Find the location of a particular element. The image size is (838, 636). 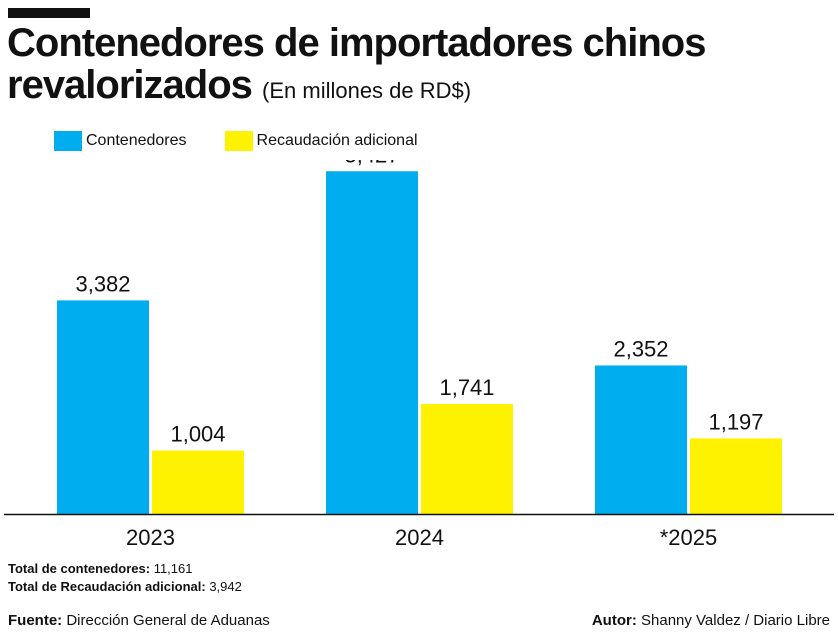

data-label-recaudacion-2025: 1,197 is located at coordinates (735, 421).